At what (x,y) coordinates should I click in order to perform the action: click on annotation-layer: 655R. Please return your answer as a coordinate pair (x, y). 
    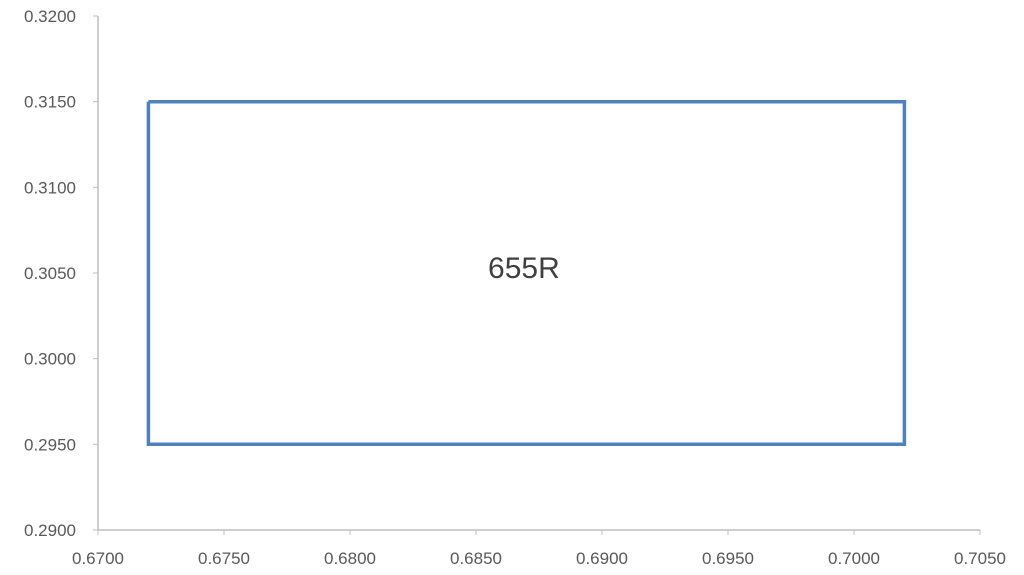
    Looking at the image, I should click on (524, 268).